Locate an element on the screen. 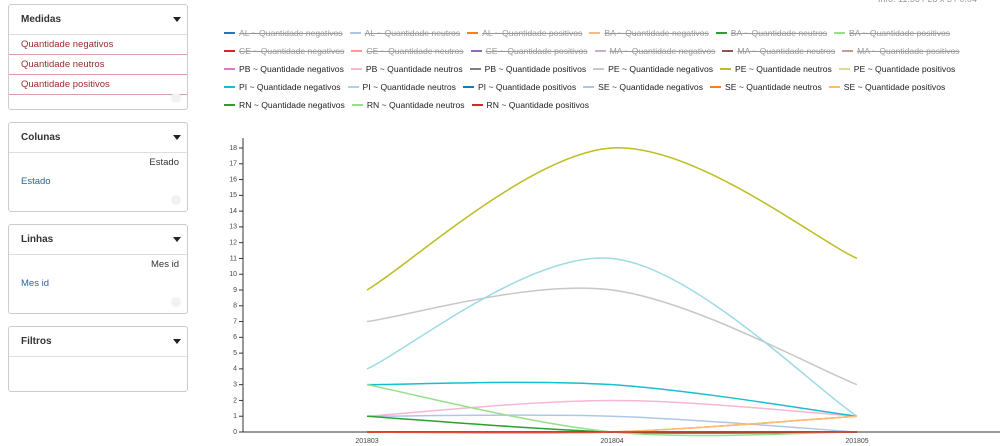  legend-label: CE ~ Quantidade neutros is located at coordinates (415, 51).